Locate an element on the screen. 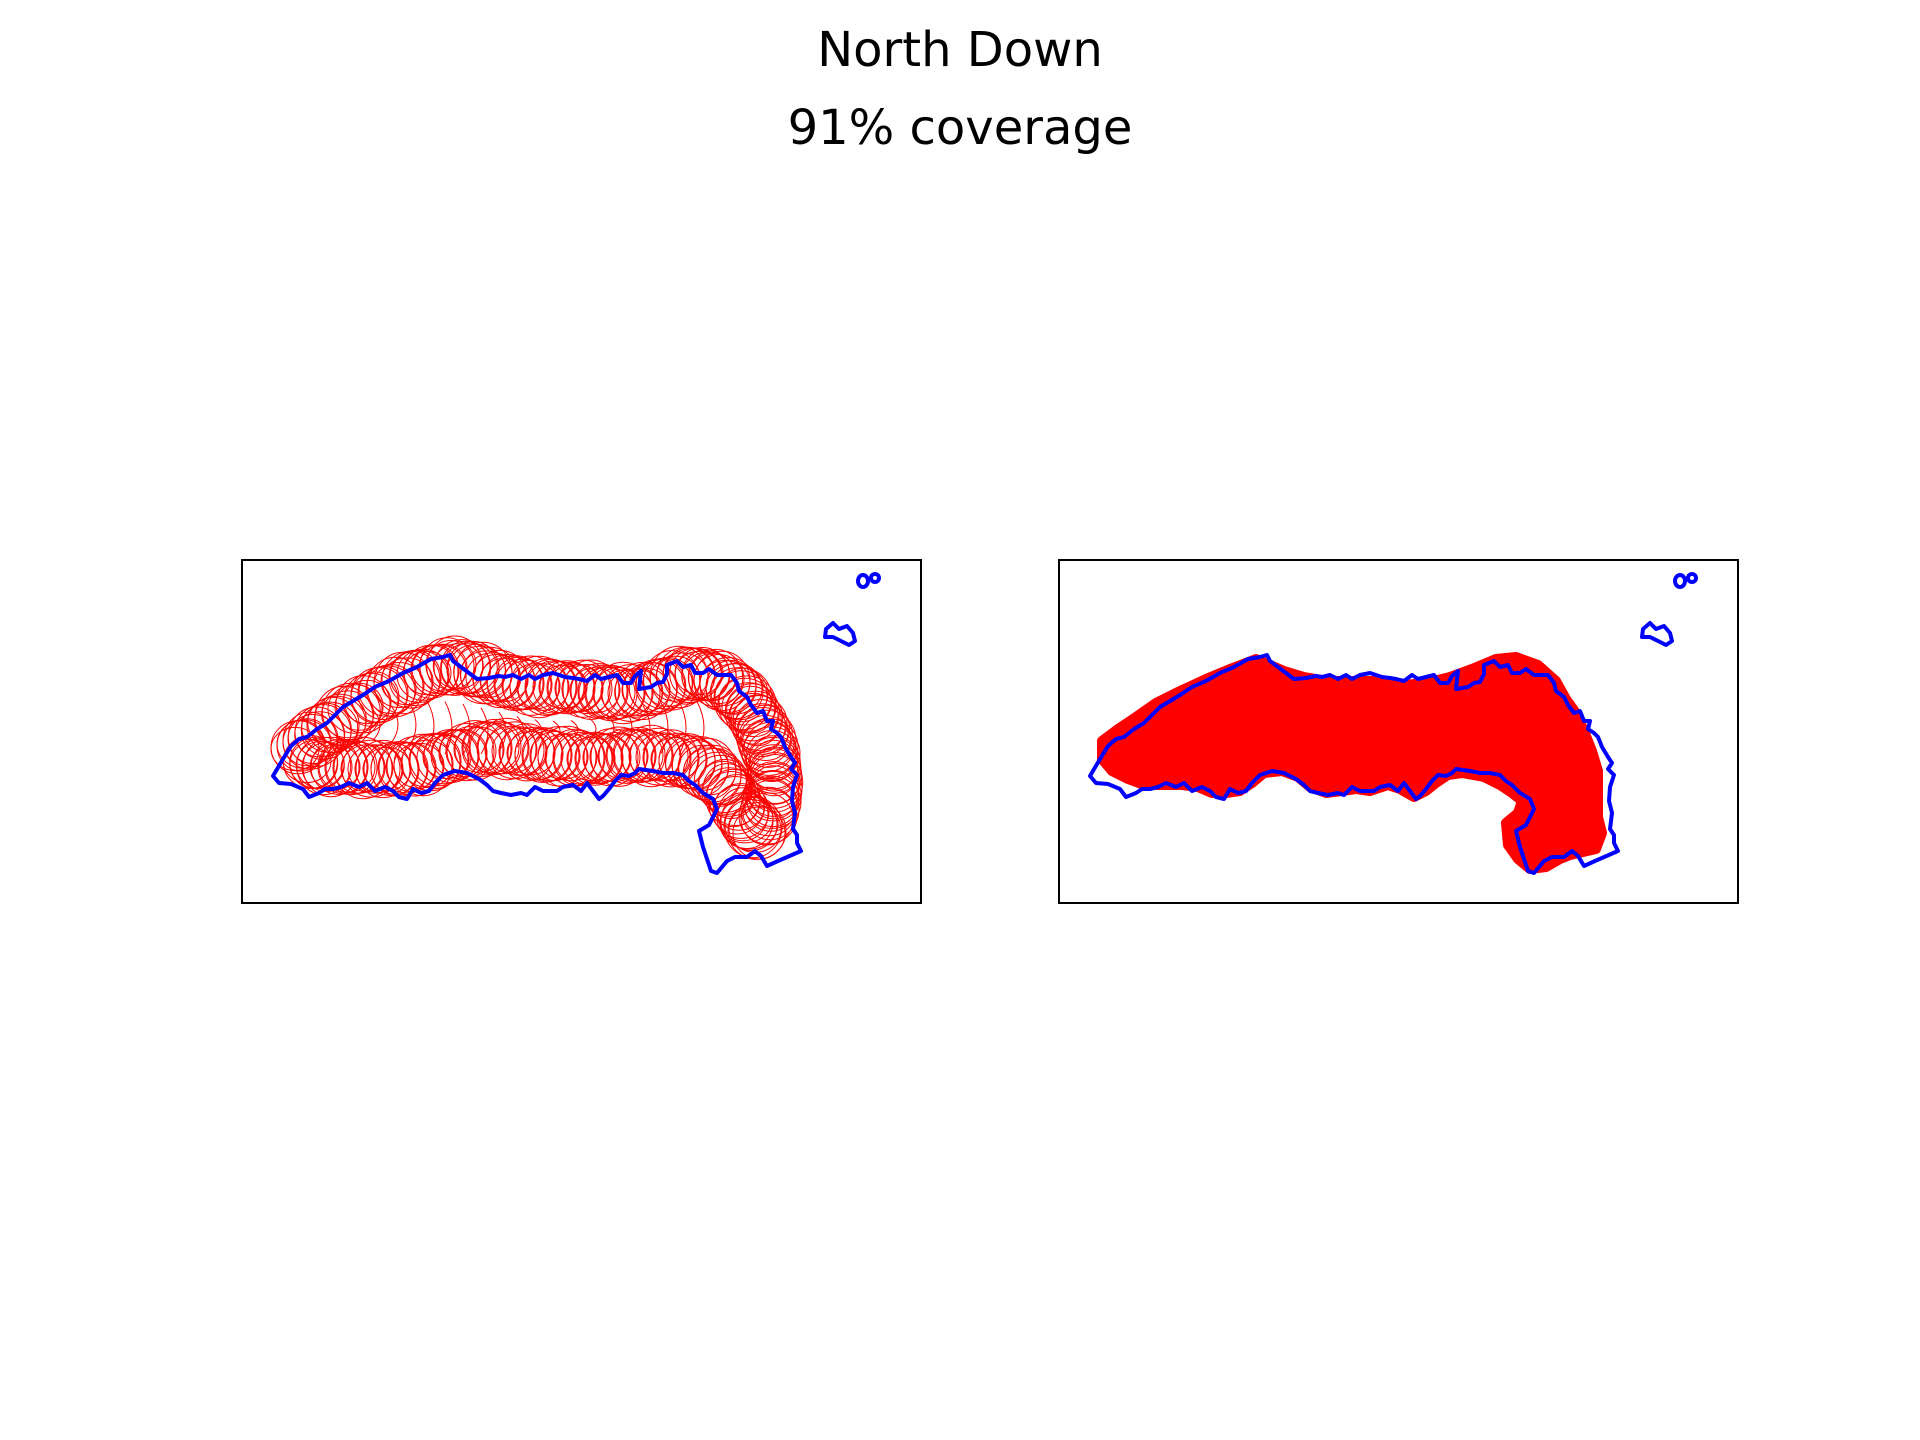 This screenshot has height=1440, width=1920. figure-title: North Down is located at coordinates (960, 50).